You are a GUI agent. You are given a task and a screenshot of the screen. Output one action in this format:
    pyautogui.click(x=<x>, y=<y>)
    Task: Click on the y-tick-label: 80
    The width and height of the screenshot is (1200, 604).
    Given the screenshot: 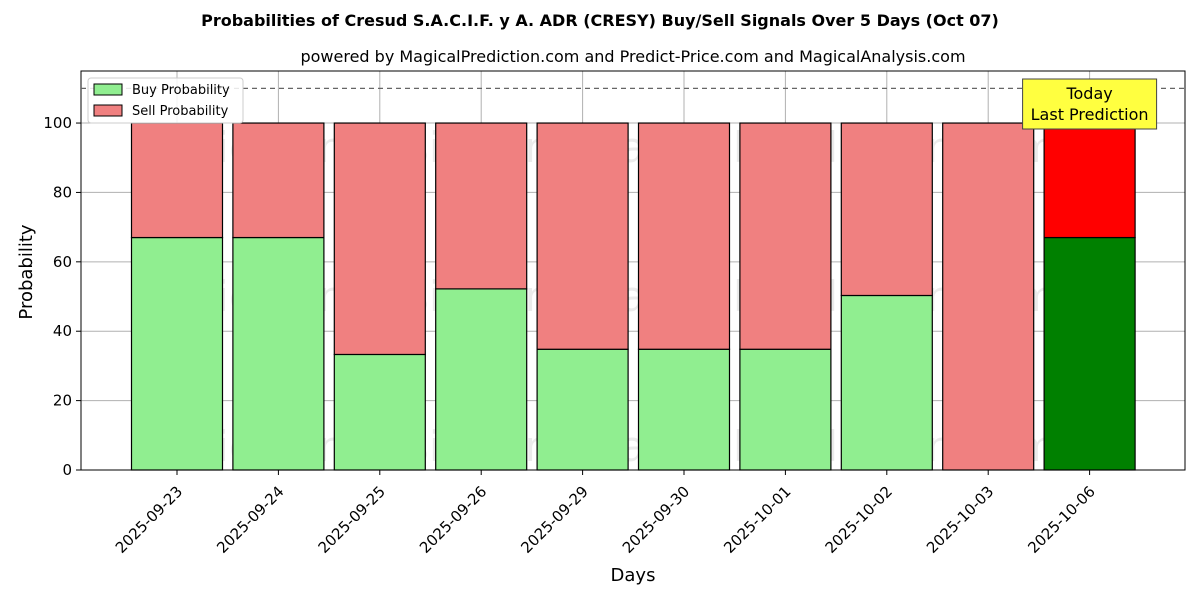 What is the action you would take?
    pyautogui.click(x=62, y=192)
    